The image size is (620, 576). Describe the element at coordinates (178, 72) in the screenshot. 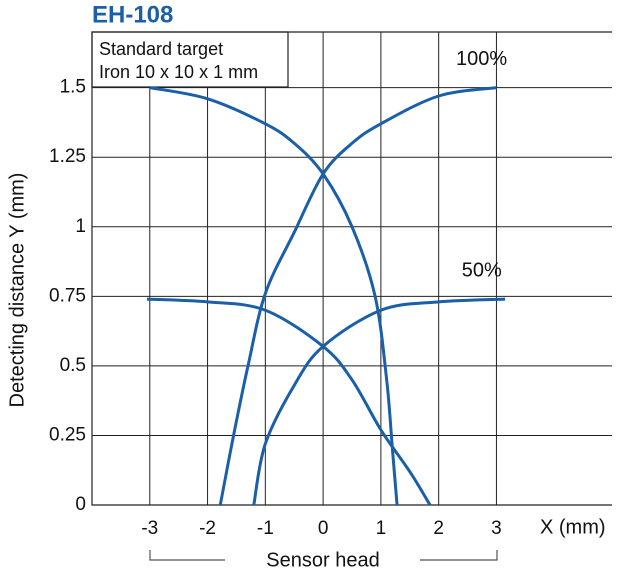

I see `note-line: Iron 10 x 10 x 1 mm` at that location.